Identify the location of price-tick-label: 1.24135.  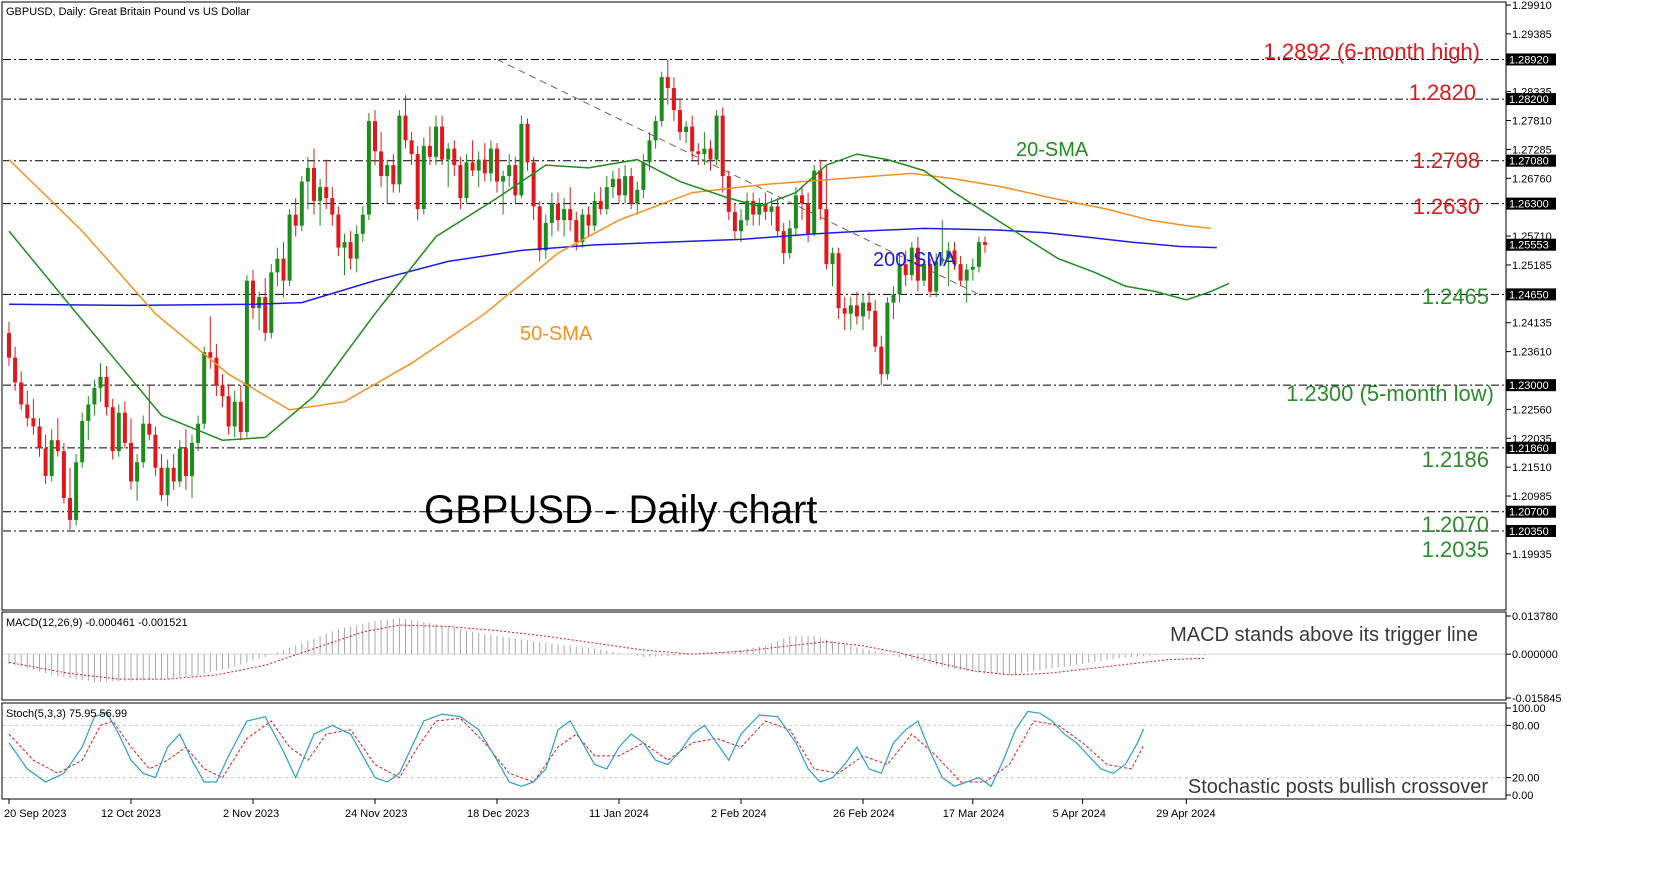
(1532, 324).